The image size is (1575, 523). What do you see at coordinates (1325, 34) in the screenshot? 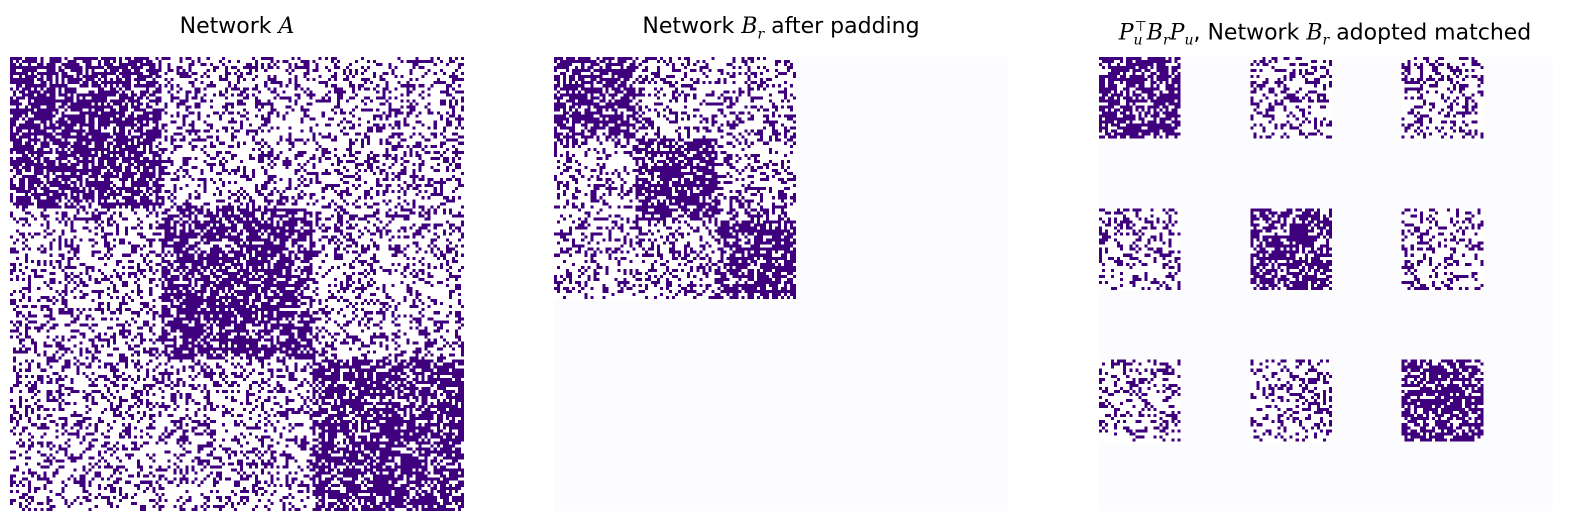
I see `panel-title-network-br-matched: Pu⊤BrPu, Network Br adopted matched` at bounding box center [1325, 34].